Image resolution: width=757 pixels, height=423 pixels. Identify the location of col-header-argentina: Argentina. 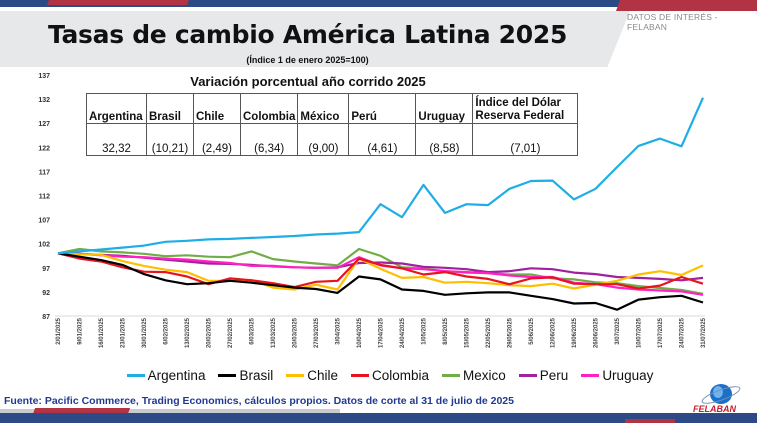
(116, 108).